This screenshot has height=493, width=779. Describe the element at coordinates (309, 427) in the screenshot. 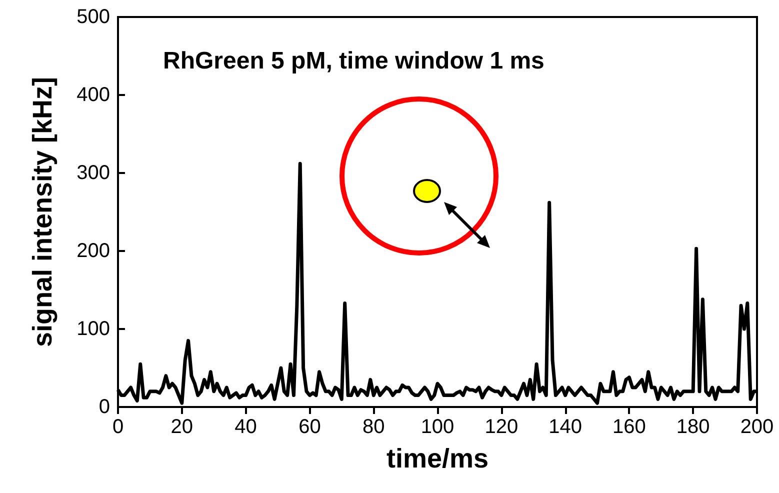

I see `x-tick-label: 60` at that location.